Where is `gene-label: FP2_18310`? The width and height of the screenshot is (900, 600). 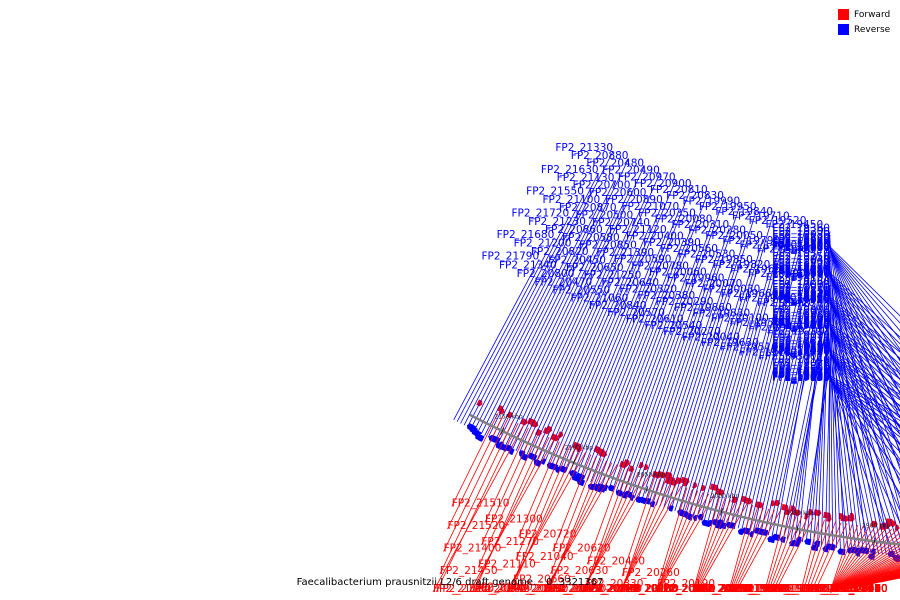
gene-label: FP2_18310 is located at coordinates (801, 298).